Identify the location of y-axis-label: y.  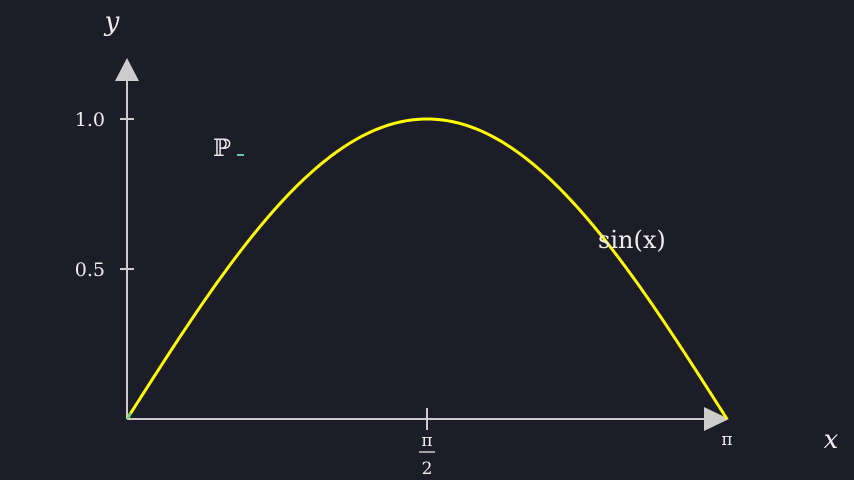
(112, 22).